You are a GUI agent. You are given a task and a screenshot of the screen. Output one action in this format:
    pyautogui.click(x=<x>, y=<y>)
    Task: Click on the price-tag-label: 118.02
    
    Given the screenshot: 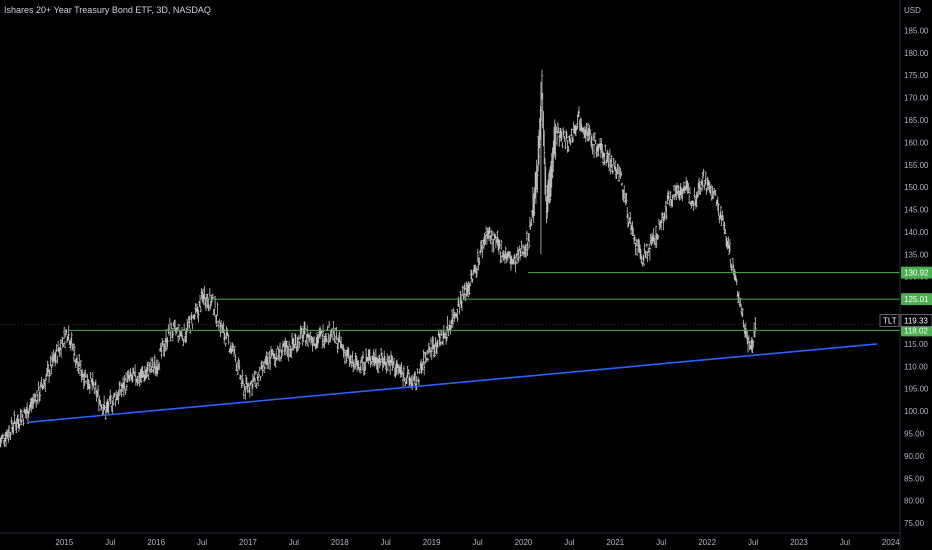 What is the action you would take?
    pyautogui.click(x=916, y=330)
    